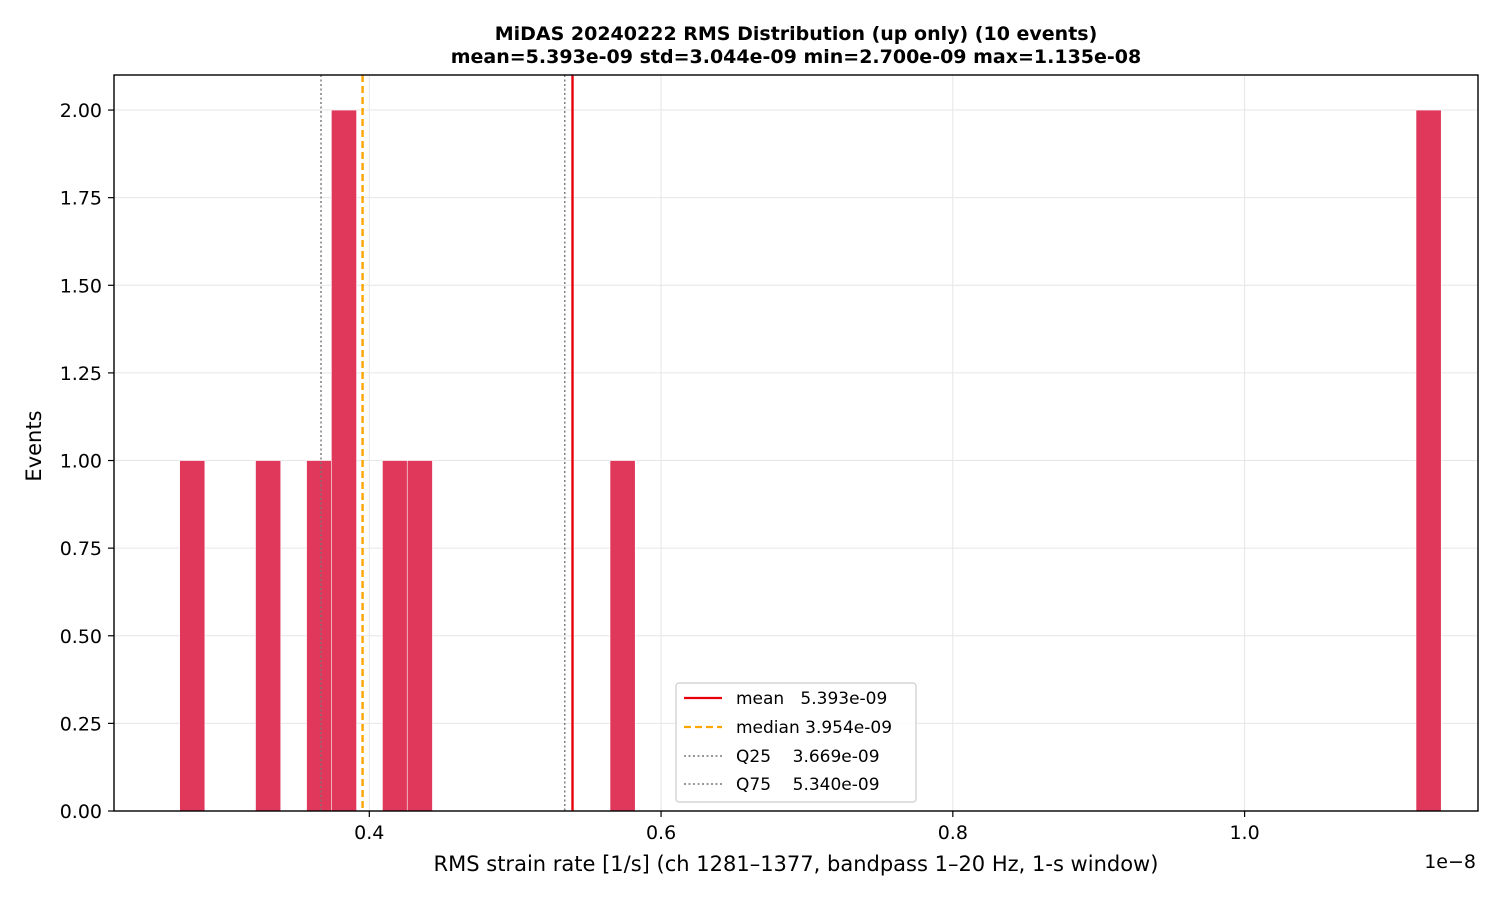 The height and width of the screenshot is (900, 1500). I want to click on x-tick-label: 0.4, so click(369, 833).